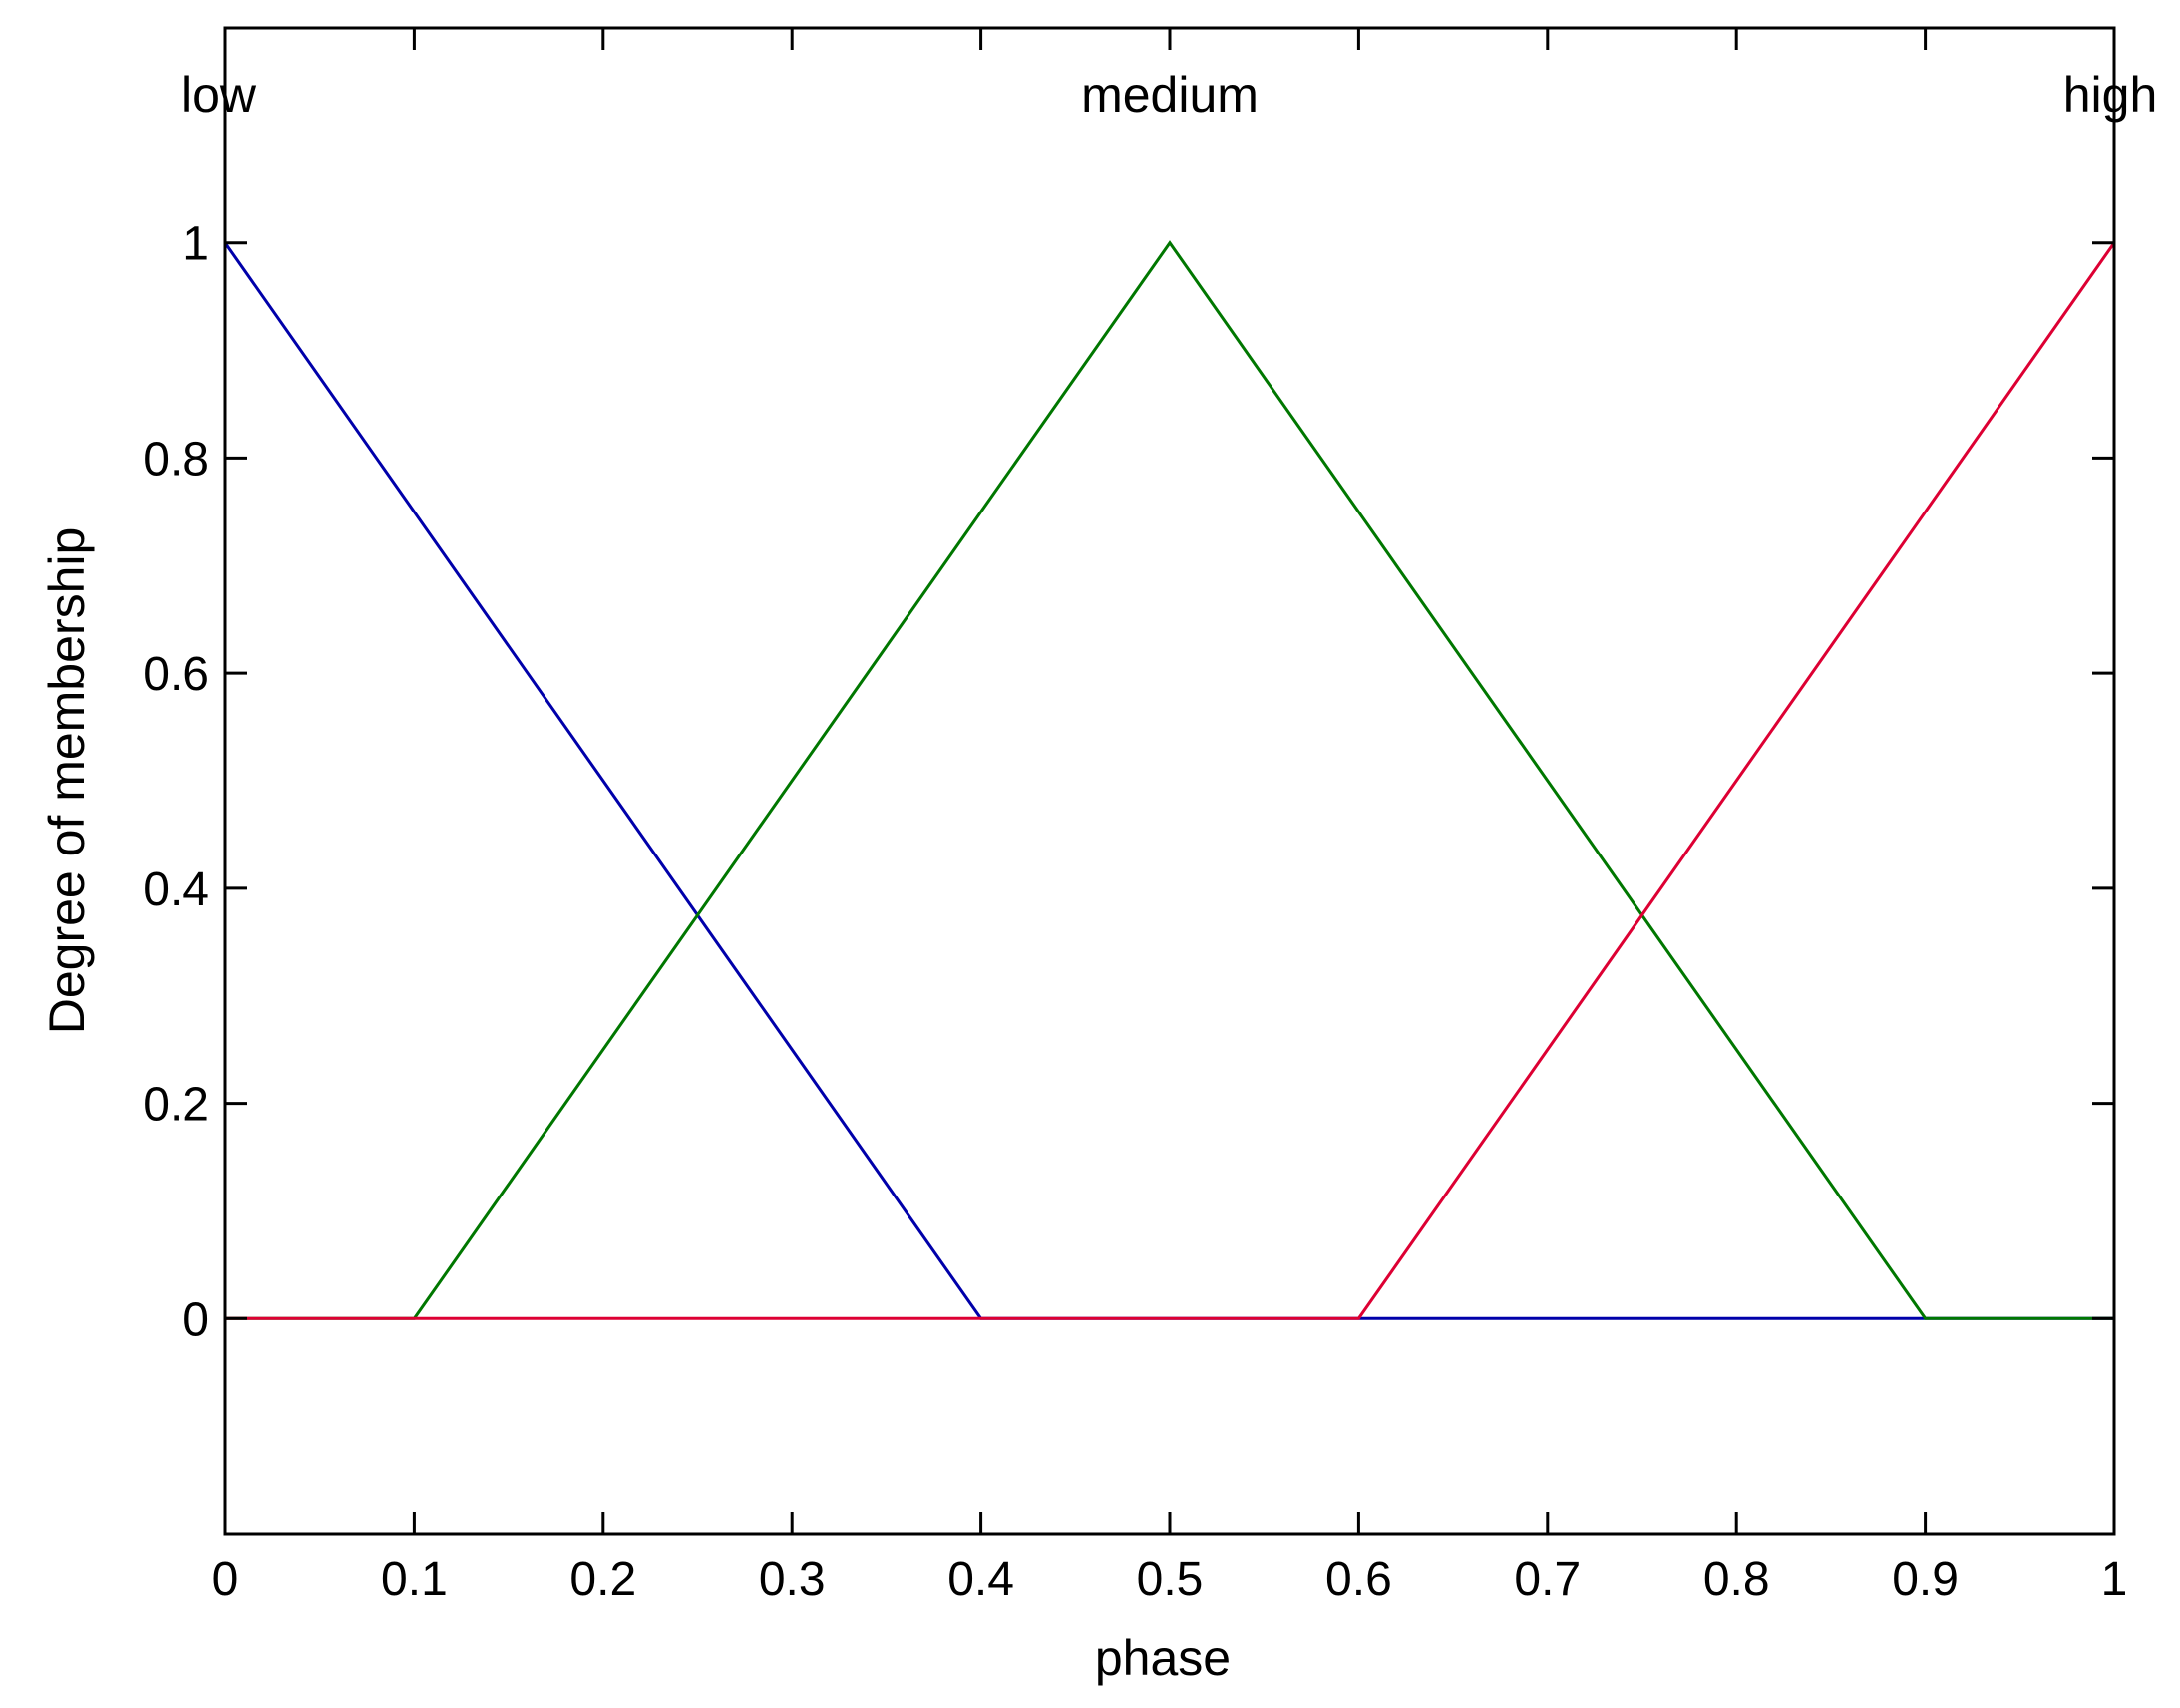  I want to click on x-tick-label: 0.8, so click(1736, 1580).